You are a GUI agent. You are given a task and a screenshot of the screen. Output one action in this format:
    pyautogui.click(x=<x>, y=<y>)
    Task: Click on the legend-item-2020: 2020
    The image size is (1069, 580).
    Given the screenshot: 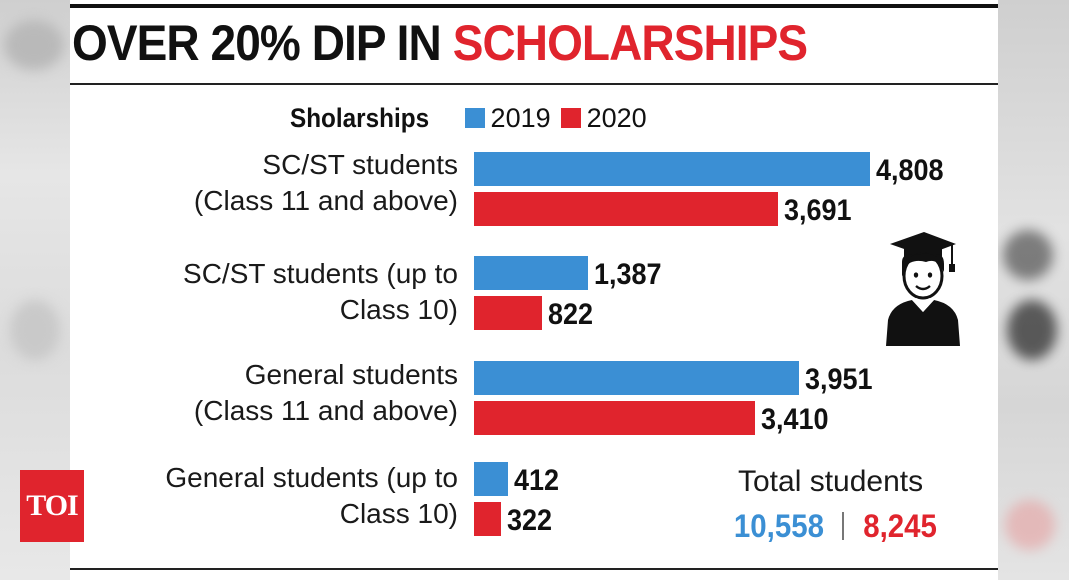 What is the action you would take?
    pyautogui.click(x=603, y=118)
    